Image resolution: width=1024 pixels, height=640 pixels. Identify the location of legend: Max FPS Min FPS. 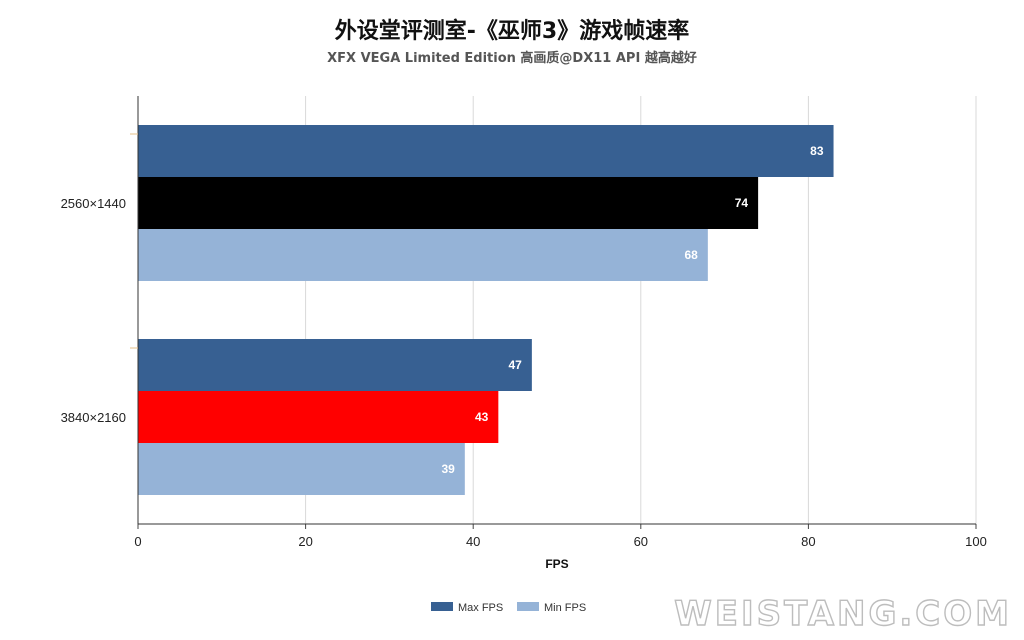
(508, 608).